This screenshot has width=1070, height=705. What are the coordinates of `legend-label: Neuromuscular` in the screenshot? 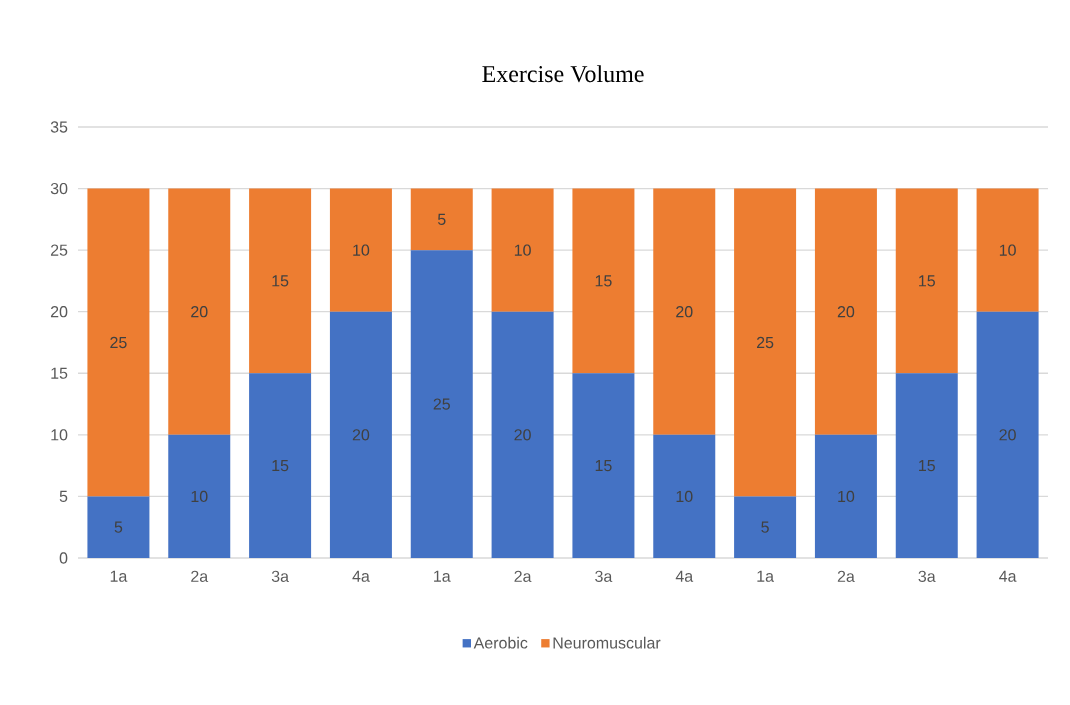 It's located at (607, 642).